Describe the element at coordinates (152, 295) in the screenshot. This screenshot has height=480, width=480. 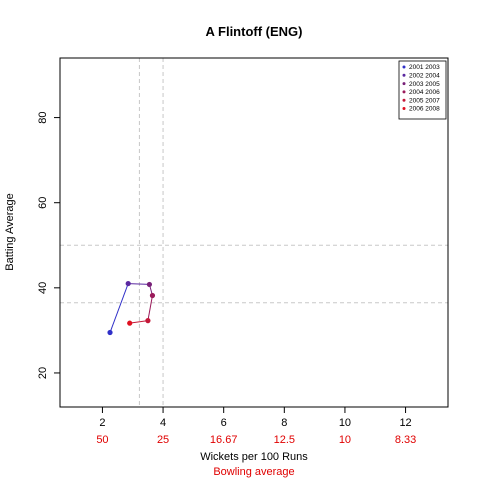
I see `data-point-2004-2006` at that location.